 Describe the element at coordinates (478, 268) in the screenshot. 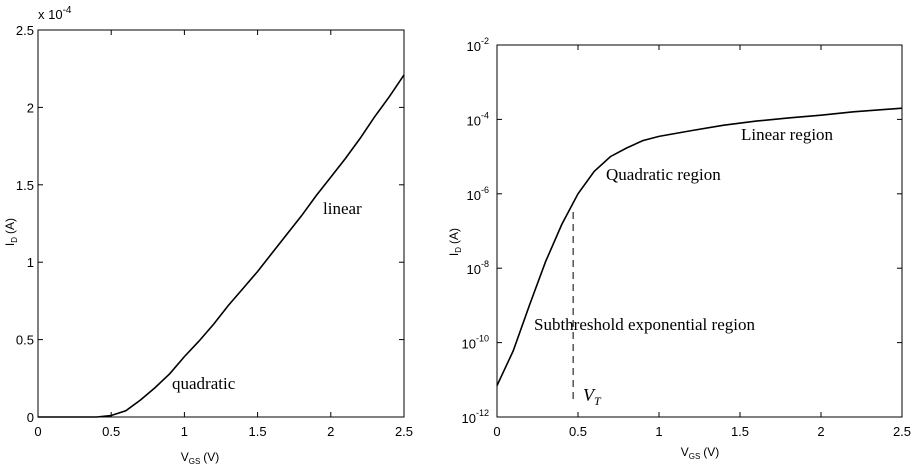

I see `log-y-tick-label: 10⁻⁸` at that location.